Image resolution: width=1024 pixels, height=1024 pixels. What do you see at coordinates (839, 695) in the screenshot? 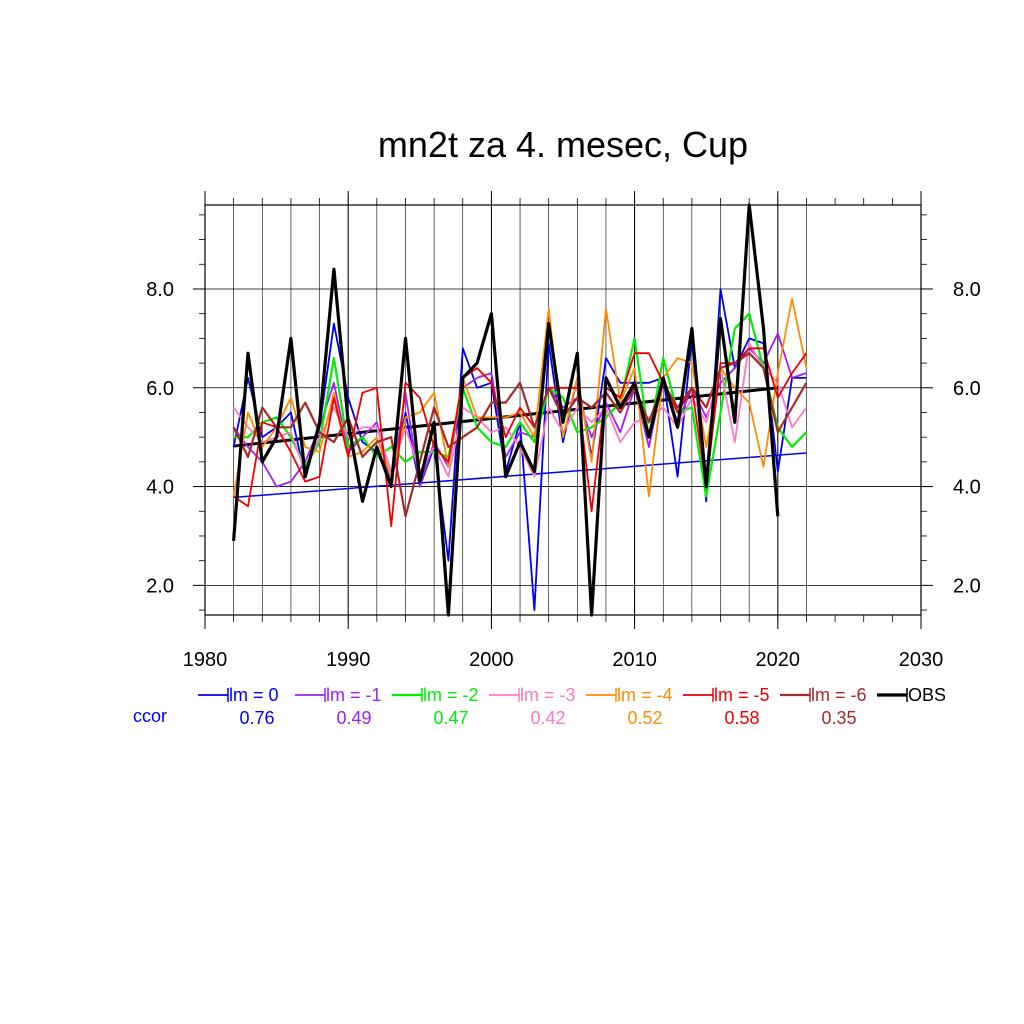
I see `legend-label: lm = -6` at bounding box center [839, 695].